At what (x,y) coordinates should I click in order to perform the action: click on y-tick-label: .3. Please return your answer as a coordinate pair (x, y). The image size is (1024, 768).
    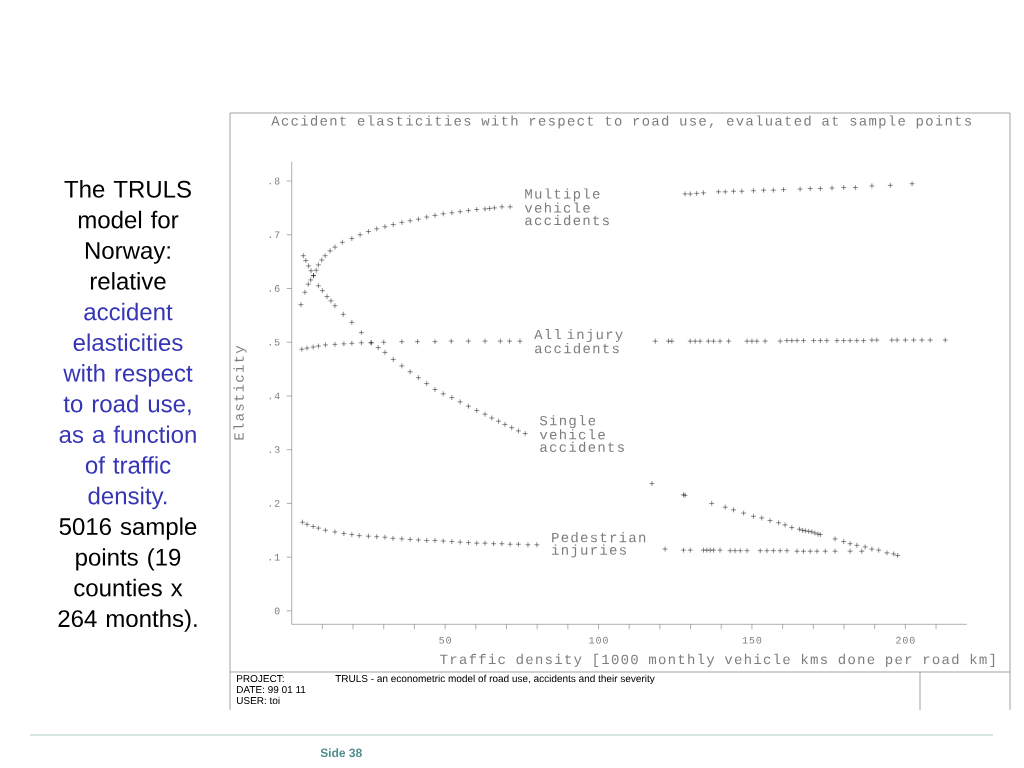
    Looking at the image, I should click on (274, 450).